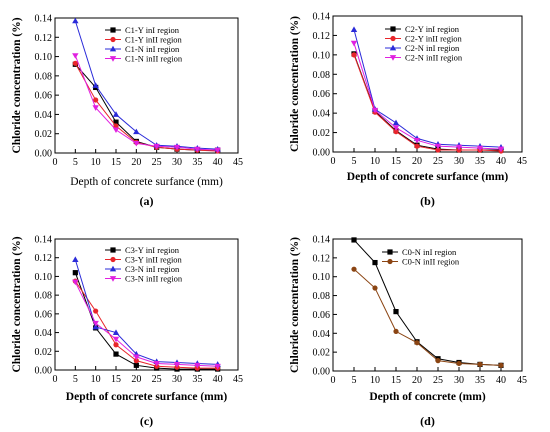 This screenshot has height=432, width=550. I want to click on legend-label: C2-N inI region, so click(432, 48).